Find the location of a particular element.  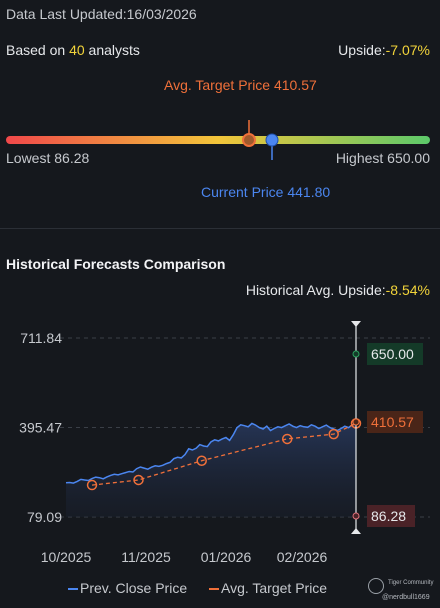

y-tick-label: 79.09 is located at coordinates (44, 517).